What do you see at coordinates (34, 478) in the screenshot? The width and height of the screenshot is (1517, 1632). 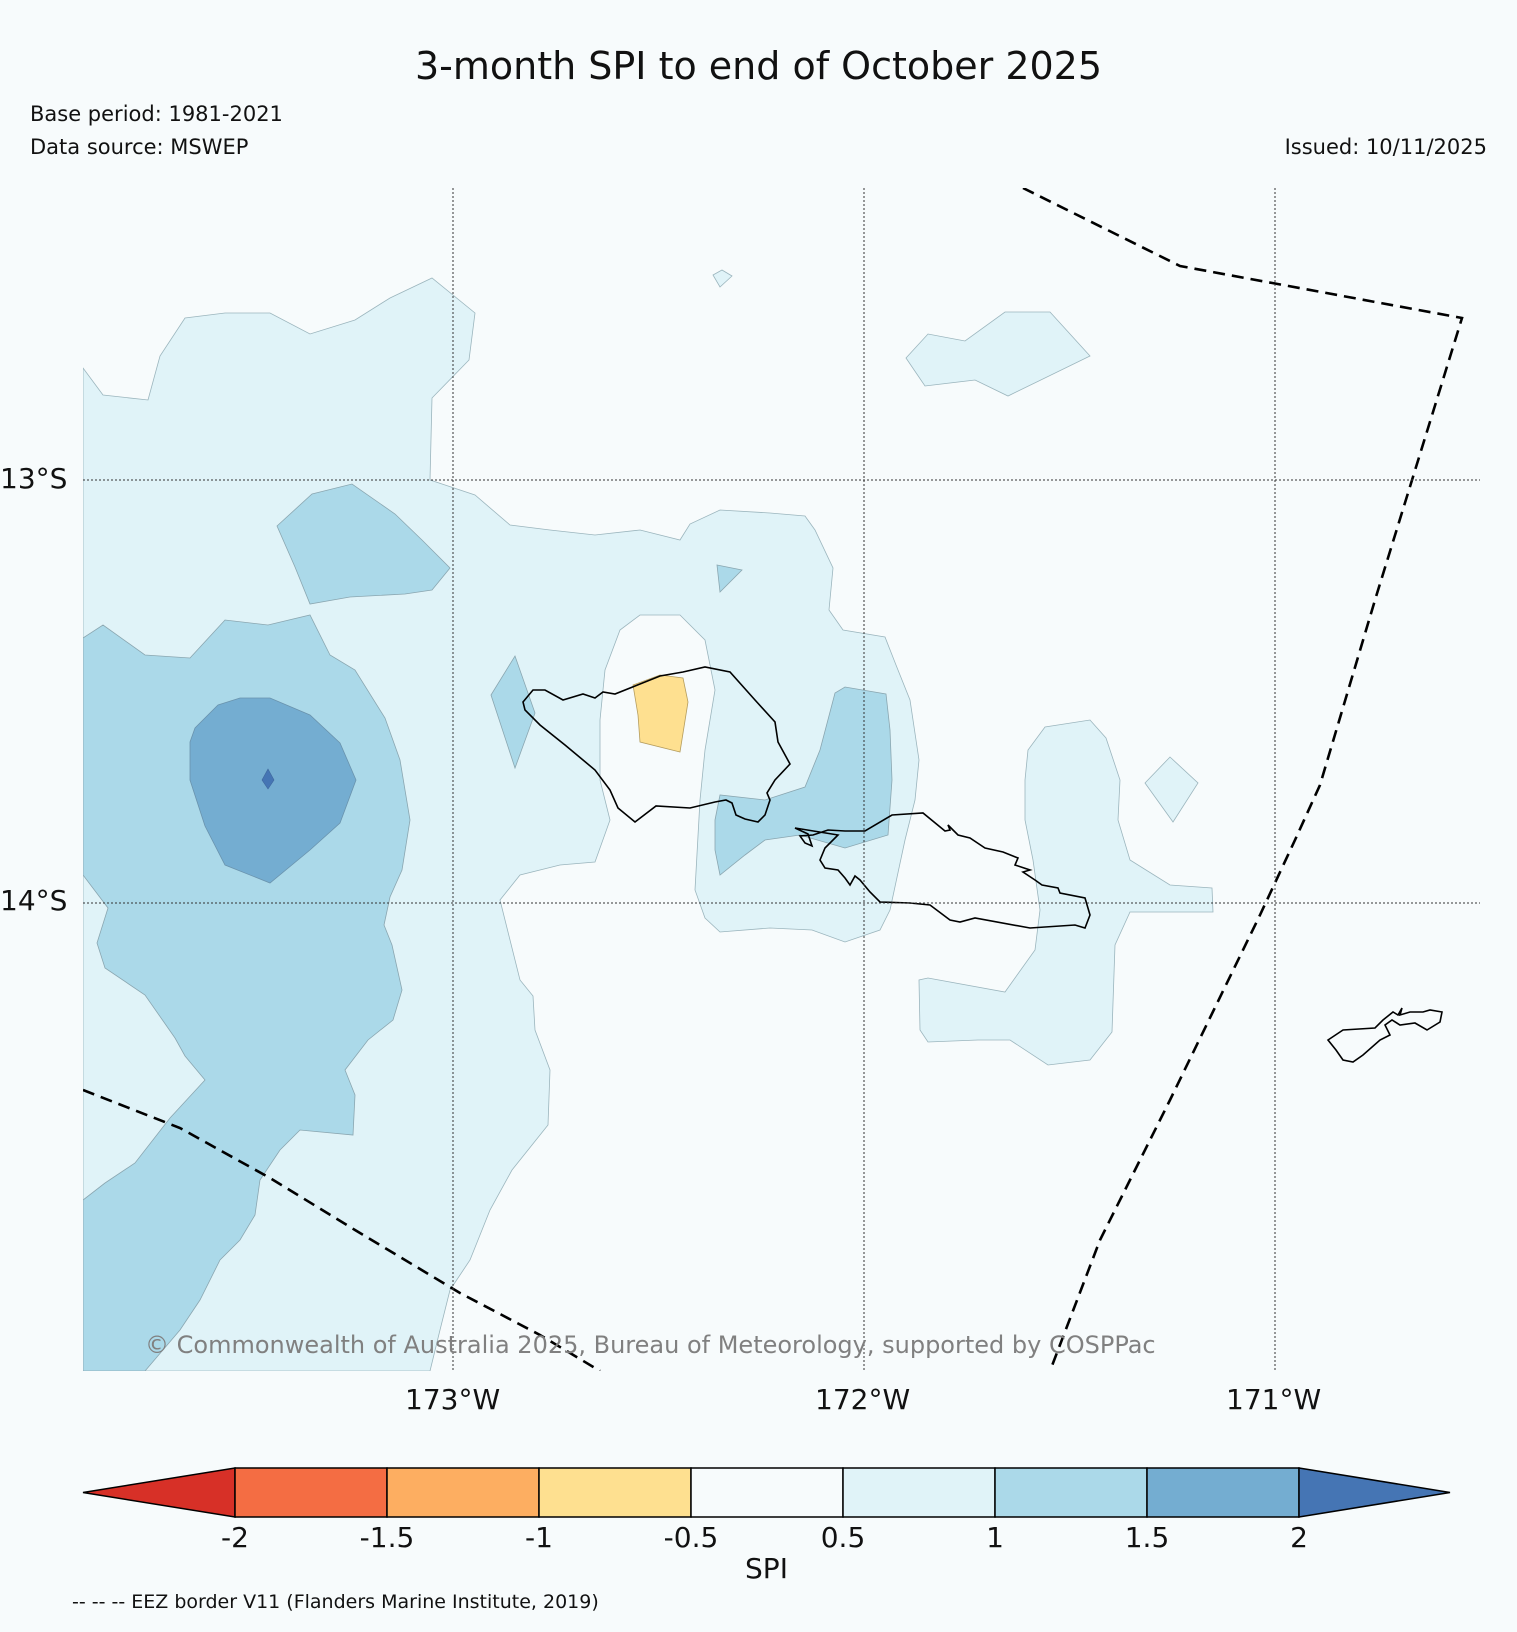 I see `lat-label-13s: 13°S` at bounding box center [34, 478].